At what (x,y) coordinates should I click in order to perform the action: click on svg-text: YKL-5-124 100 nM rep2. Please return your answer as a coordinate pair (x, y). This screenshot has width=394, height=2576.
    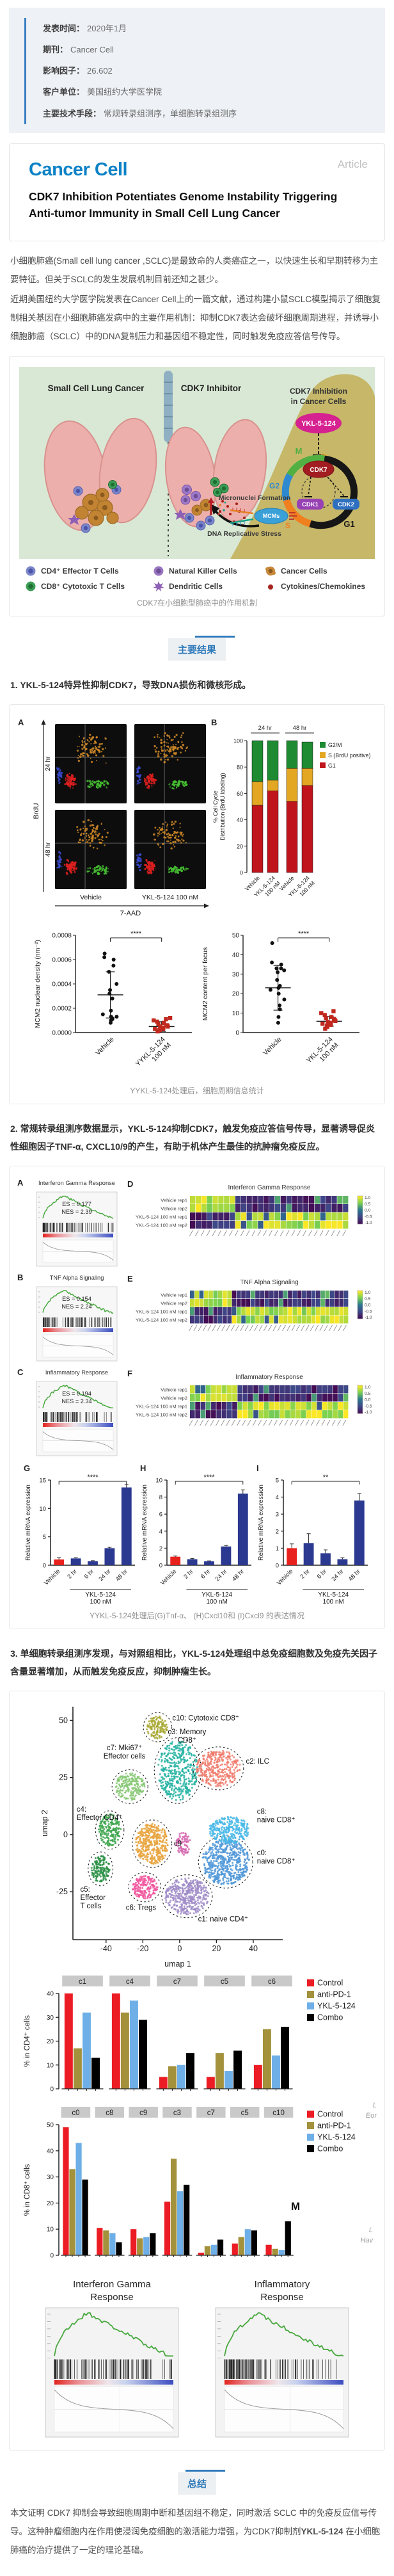
    Looking at the image, I should click on (161, 1415).